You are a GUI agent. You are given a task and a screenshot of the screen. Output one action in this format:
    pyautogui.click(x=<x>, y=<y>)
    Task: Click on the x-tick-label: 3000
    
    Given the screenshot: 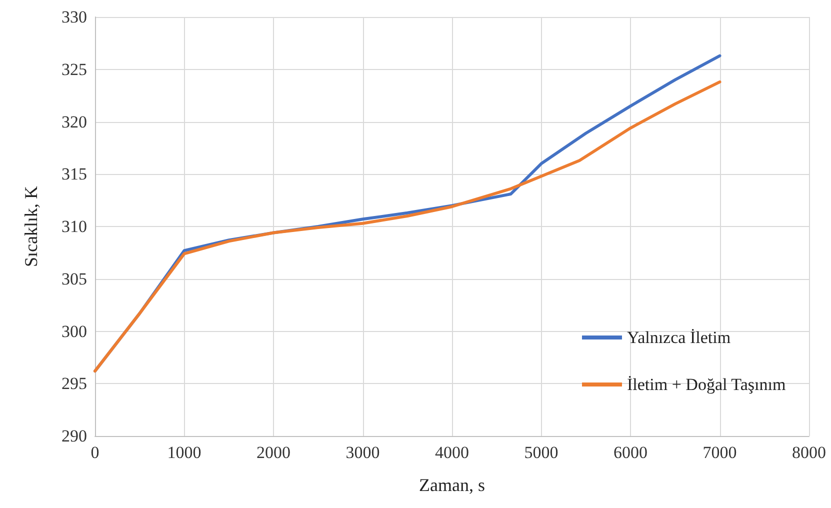 What is the action you would take?
    pyautogui.click(x=363, y=452)
    